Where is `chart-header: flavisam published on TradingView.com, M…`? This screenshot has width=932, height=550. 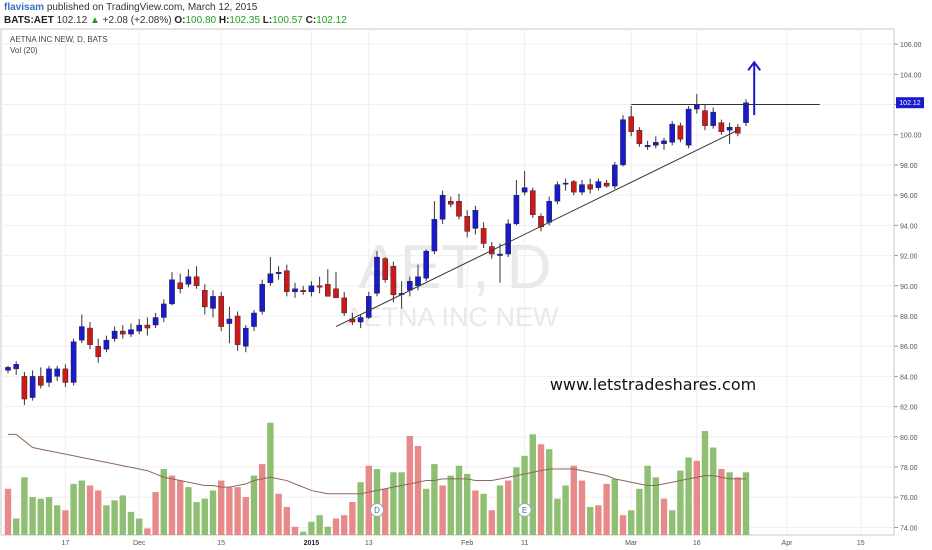 chart-header: flavisam published on TradingView.com, M… is located at coordinates (466, 14).